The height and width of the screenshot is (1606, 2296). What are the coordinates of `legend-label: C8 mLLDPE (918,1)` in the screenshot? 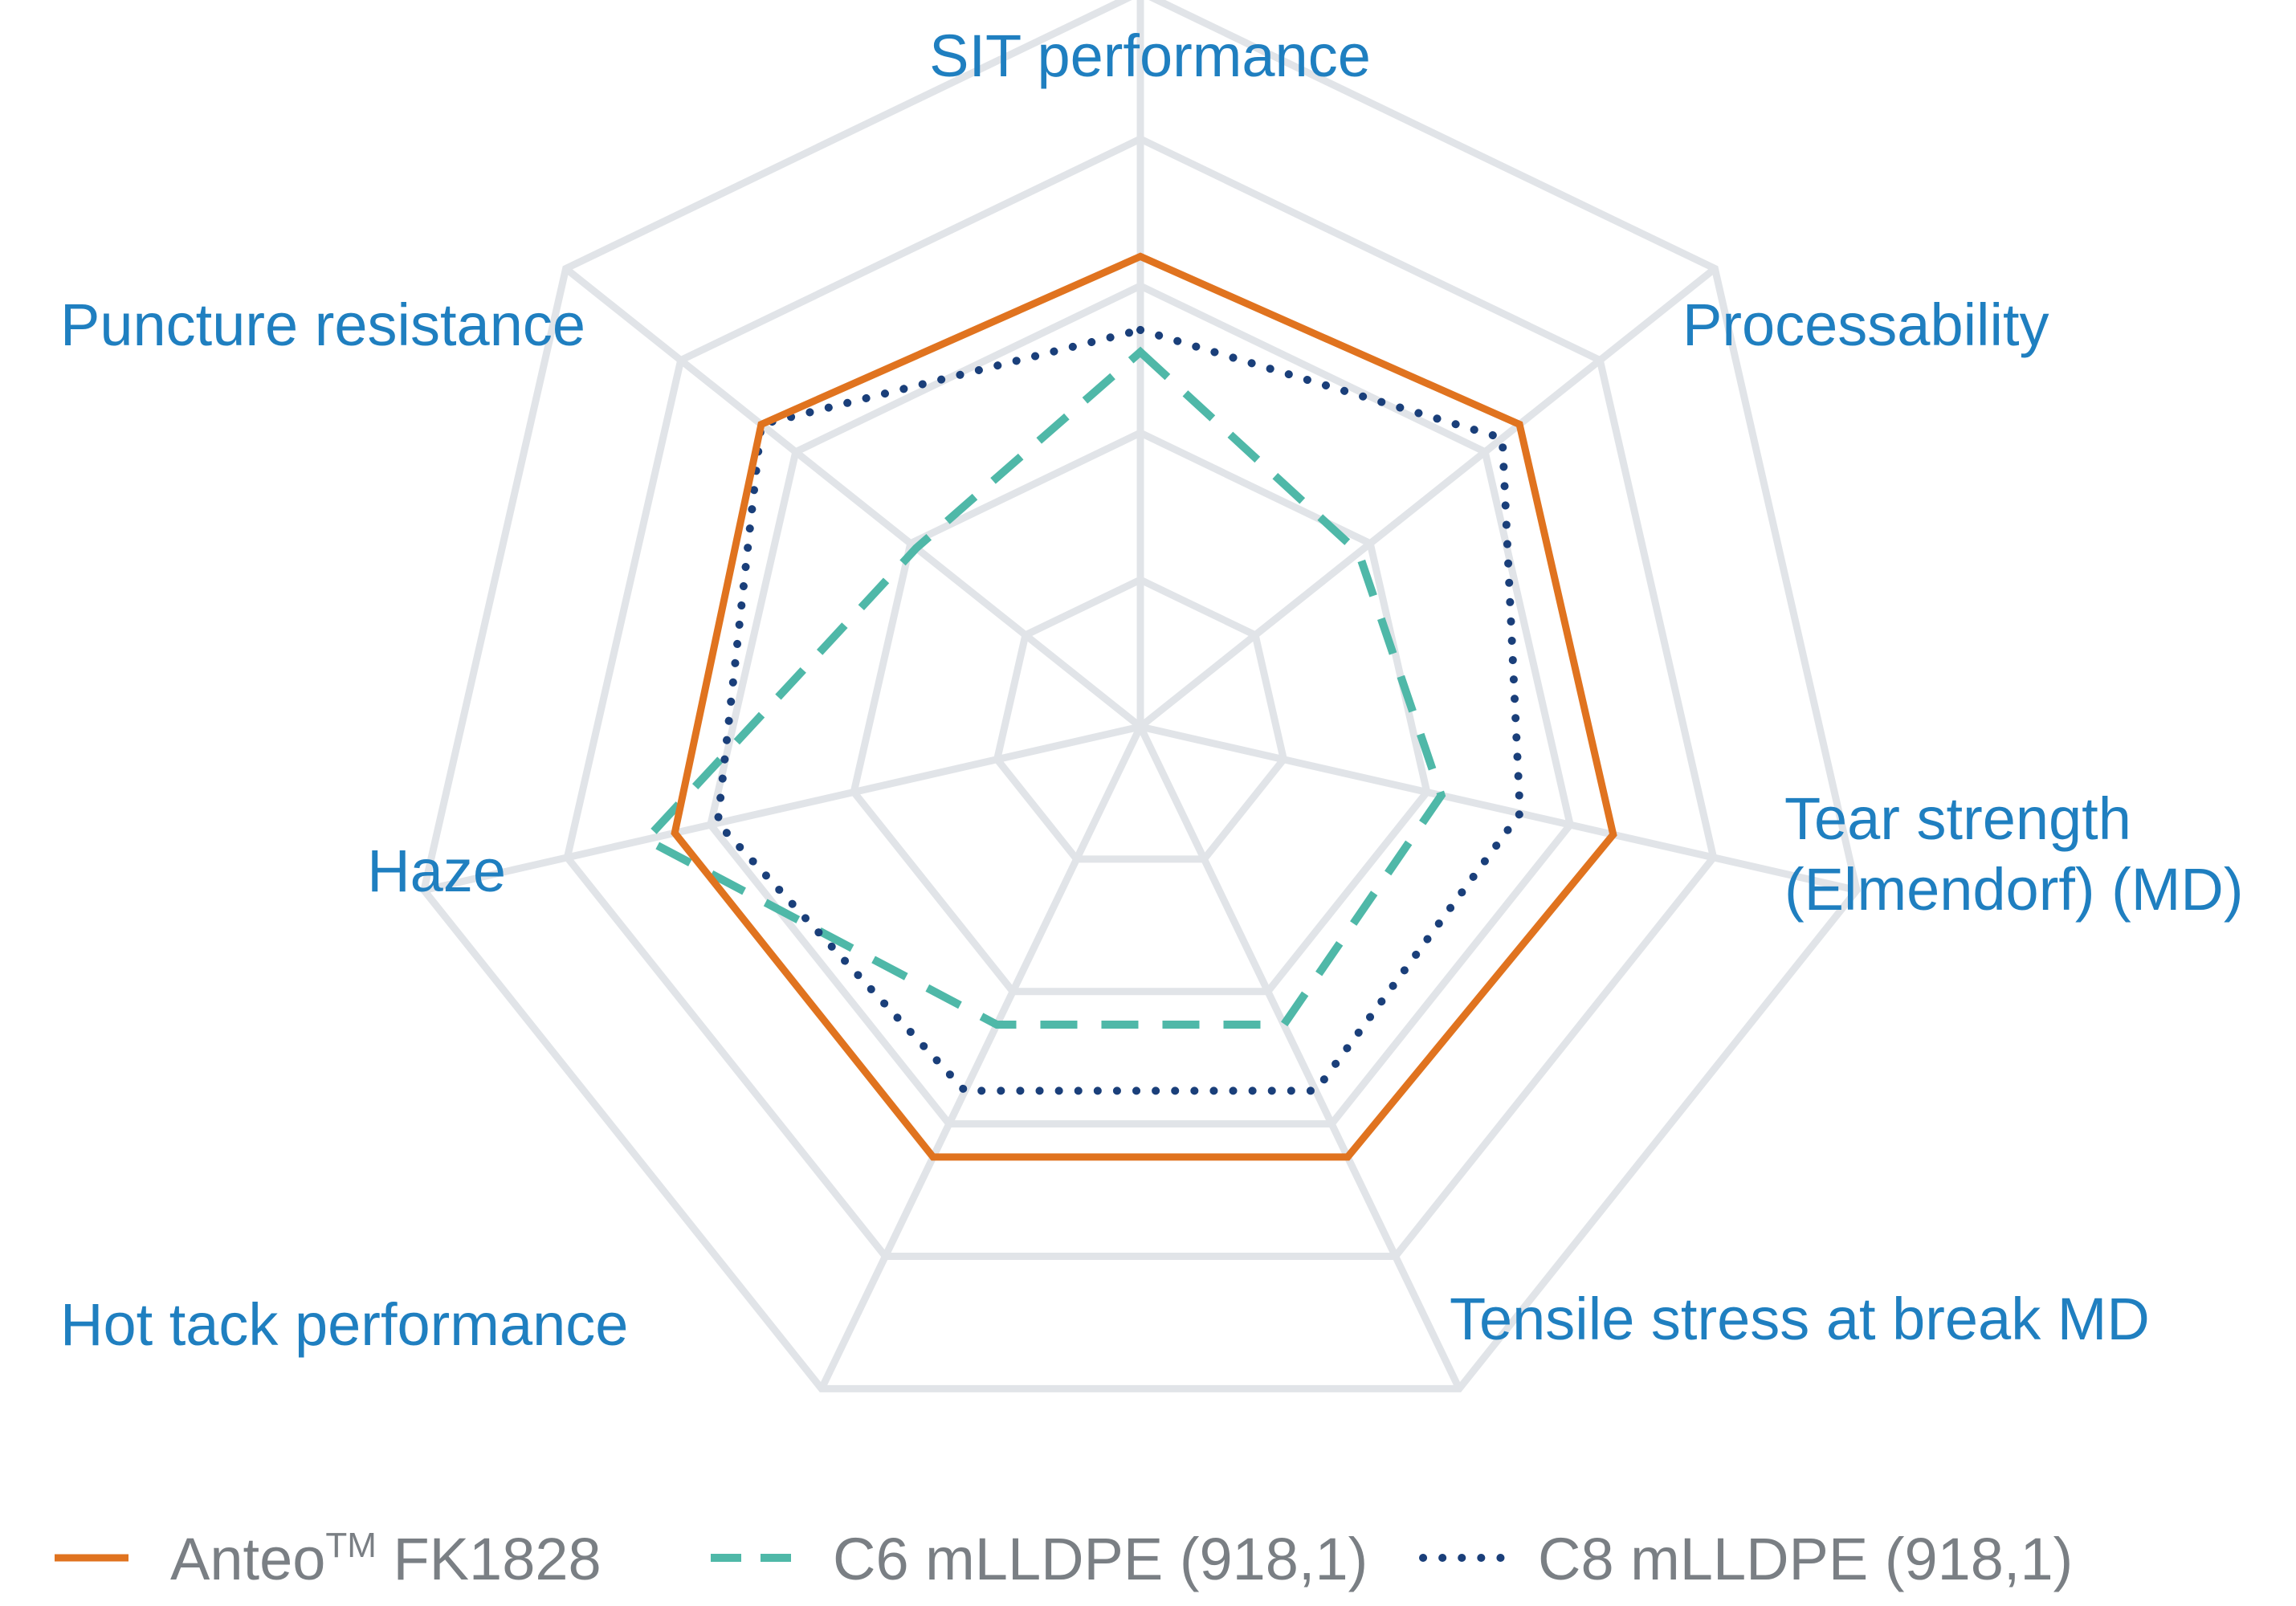 It's located at (1806, 1559).